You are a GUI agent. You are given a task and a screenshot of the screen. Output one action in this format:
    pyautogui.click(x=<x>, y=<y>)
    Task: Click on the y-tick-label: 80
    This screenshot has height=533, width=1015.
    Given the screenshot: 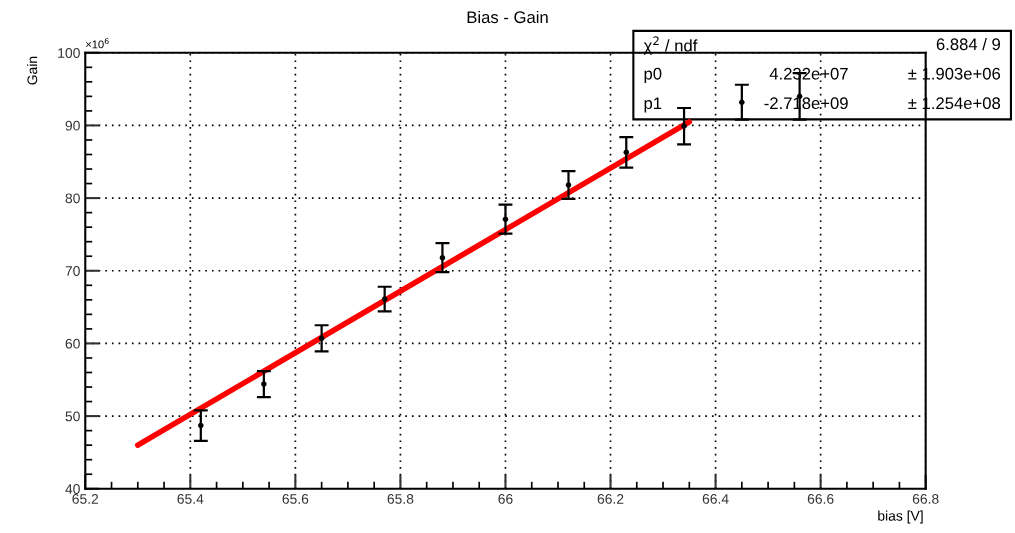 What is the action you would take?
    pyautogui.click(x=72, y=198)
    